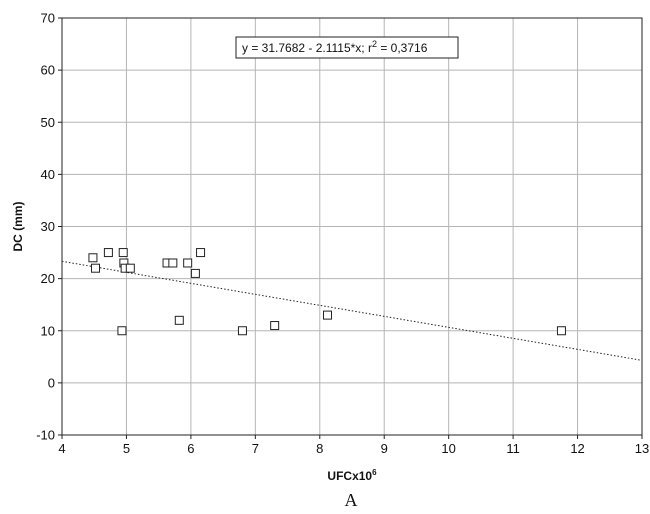  I want to click on y-tick-label: -10, so click(45, 435).